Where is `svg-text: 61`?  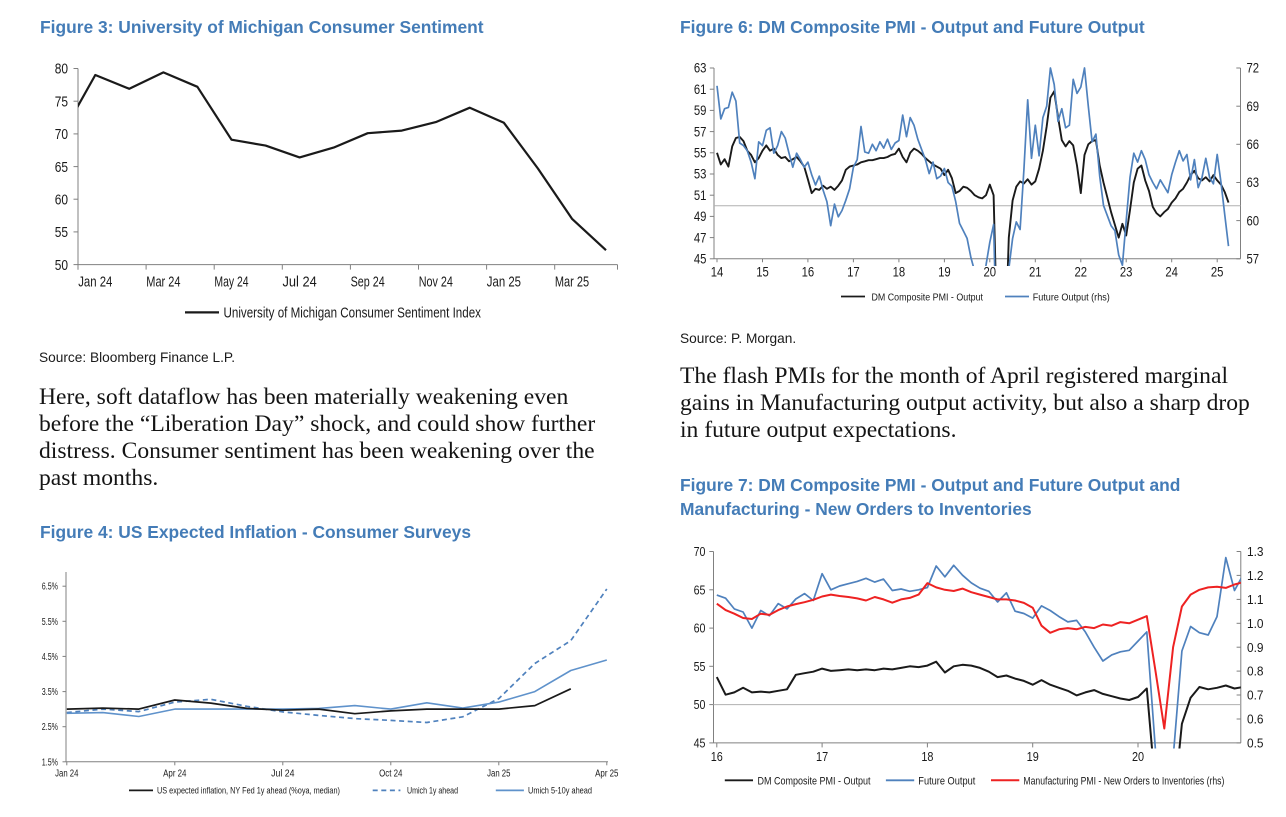 svg-text: 61 is located at coordinates (700, 89).